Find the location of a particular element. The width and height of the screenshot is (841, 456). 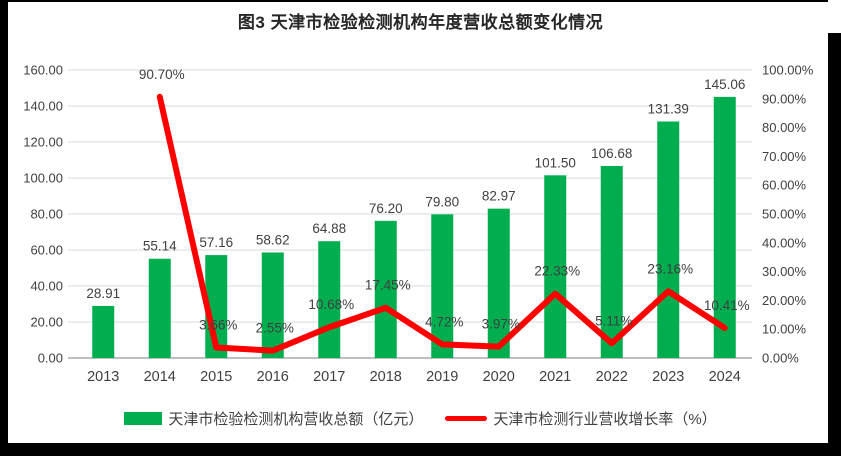

legend-bar-swatch-icon is located at coordinates (143, 418).